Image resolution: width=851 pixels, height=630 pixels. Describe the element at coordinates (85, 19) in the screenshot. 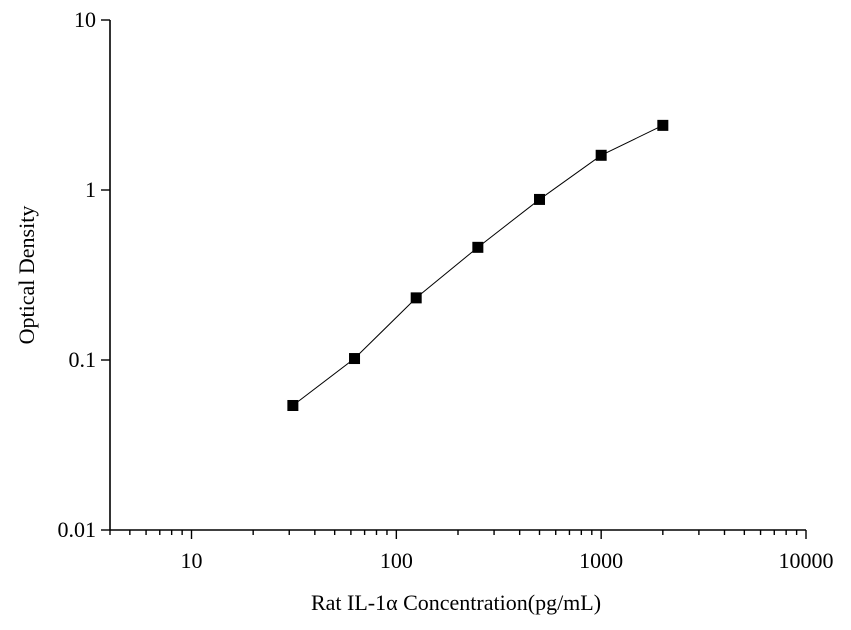

I see `y-tick-label: 10` at that location.